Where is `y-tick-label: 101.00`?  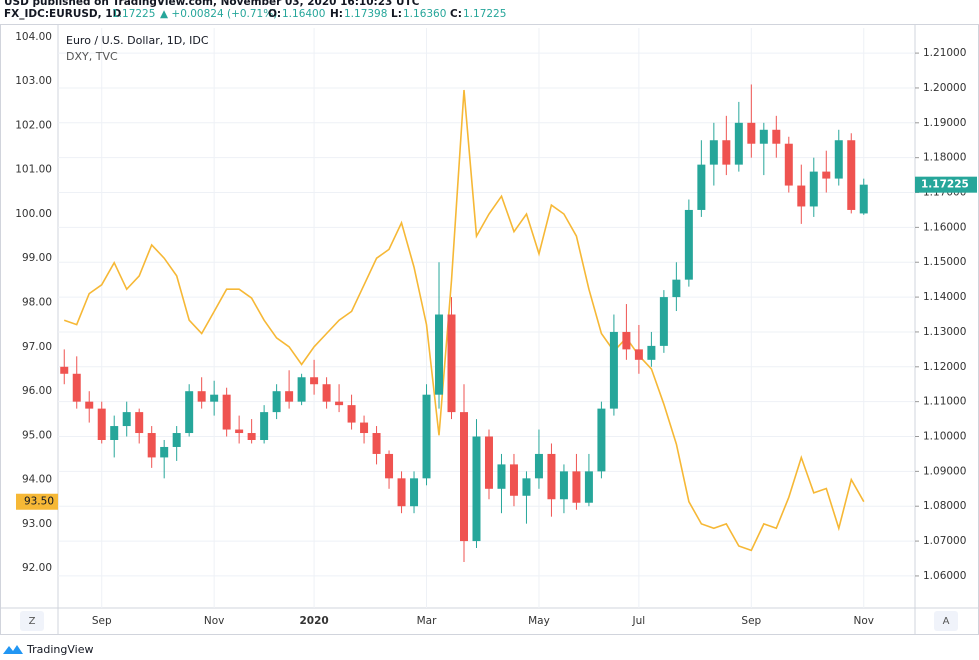
y-tick-label: 101.00 is located at coordinates (33, 170).